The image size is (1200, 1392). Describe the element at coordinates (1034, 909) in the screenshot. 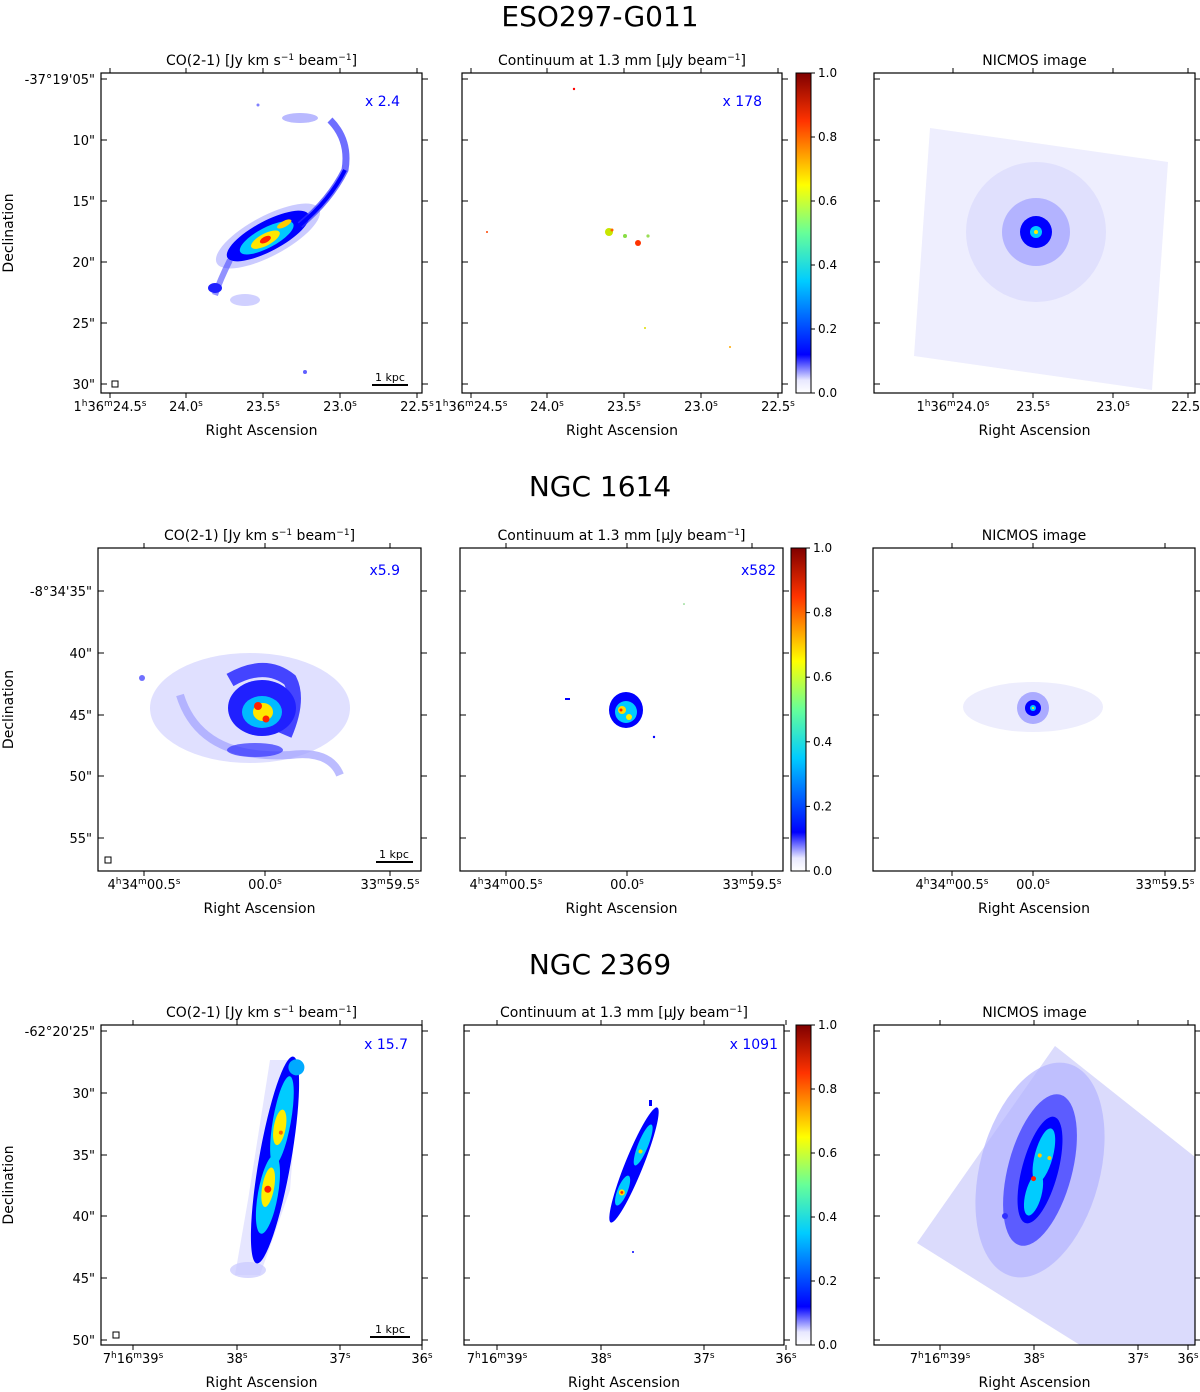

I see `row2-nic-xlabel: Right Ascension` at that location.